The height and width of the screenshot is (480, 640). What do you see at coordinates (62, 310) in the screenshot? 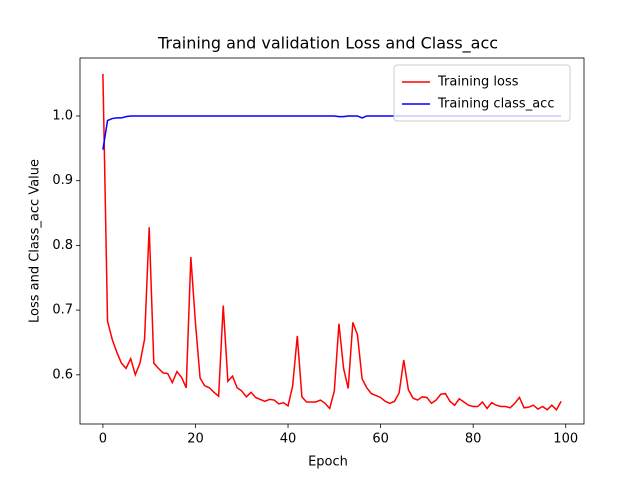
I see `y-tick-label: 0.7` at bounding box center [62, 310].